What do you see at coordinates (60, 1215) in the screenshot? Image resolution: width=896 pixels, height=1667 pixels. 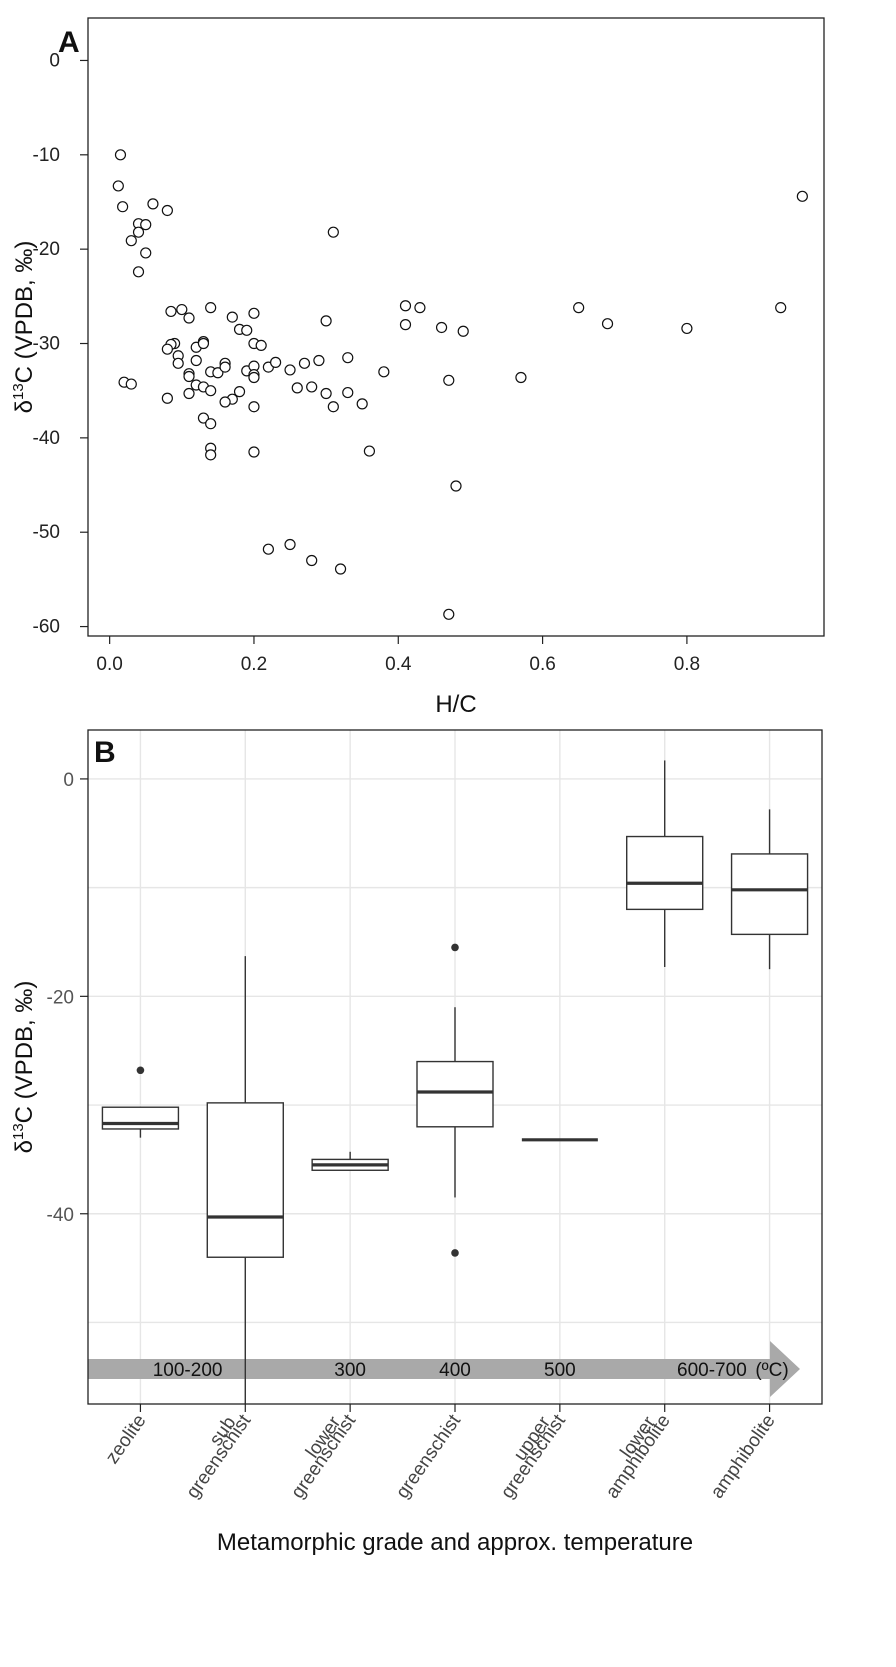 I see `panel-b-y-tick-label: -40` at bounding box center [60, 1215].